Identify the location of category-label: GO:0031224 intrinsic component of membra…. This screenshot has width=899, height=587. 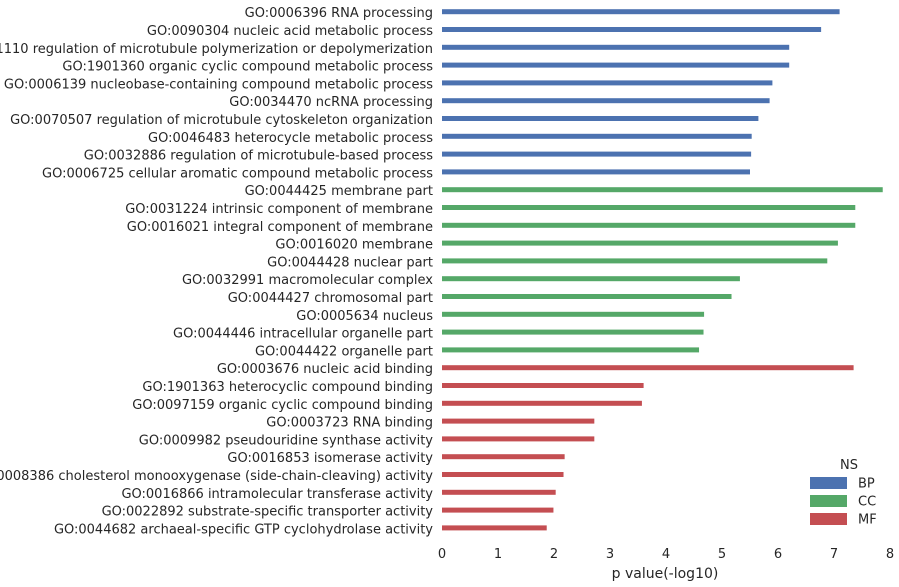
(279, 209).